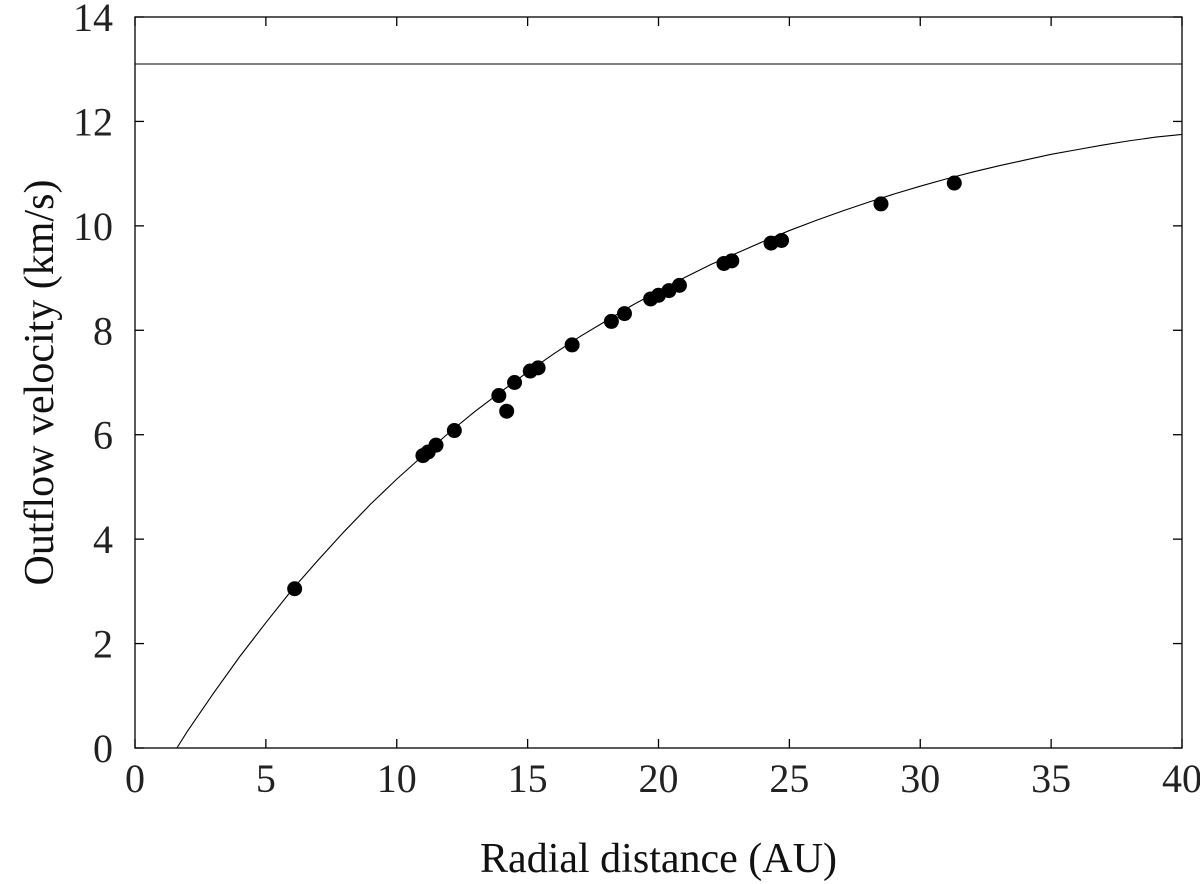  What do you see at coordinates (103, 748) in the screenshot?
I see `y-tick-label: 0` at bounding box center [103, 748].